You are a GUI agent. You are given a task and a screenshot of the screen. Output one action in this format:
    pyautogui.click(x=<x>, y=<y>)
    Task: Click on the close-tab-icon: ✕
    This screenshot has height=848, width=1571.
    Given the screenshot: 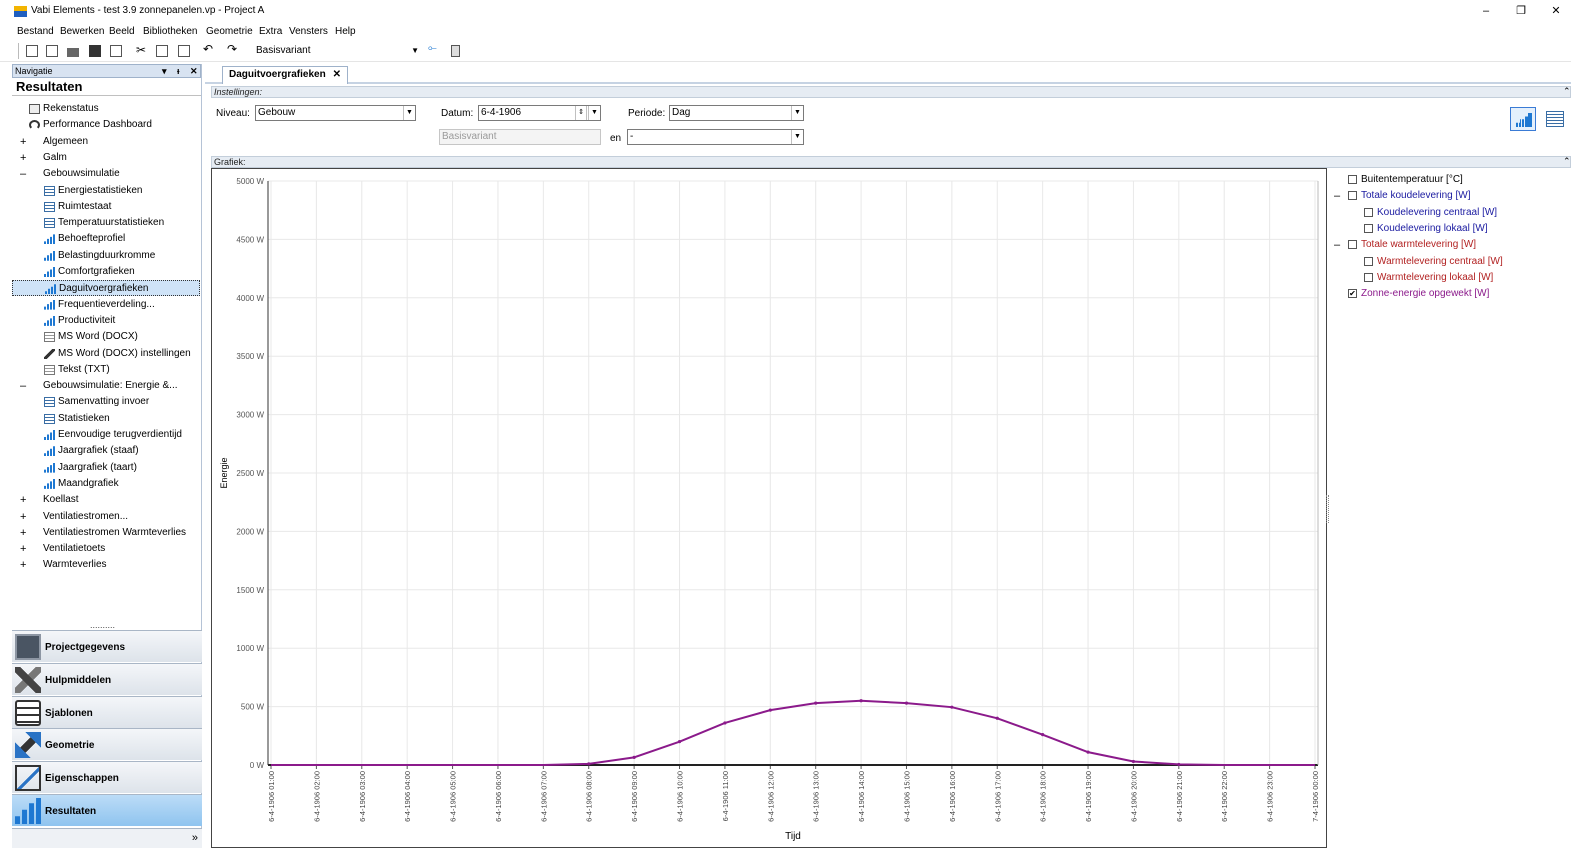 What is the action you would take?
    pyautogui.click(x=336, y=74)
    